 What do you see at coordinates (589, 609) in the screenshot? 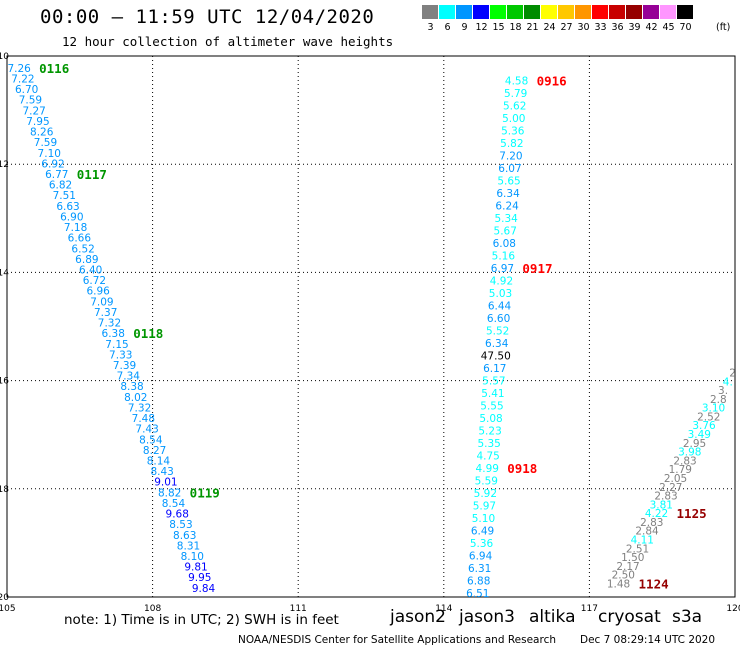
I see `x-tick-label: 117` at bounding box center [589, 609].